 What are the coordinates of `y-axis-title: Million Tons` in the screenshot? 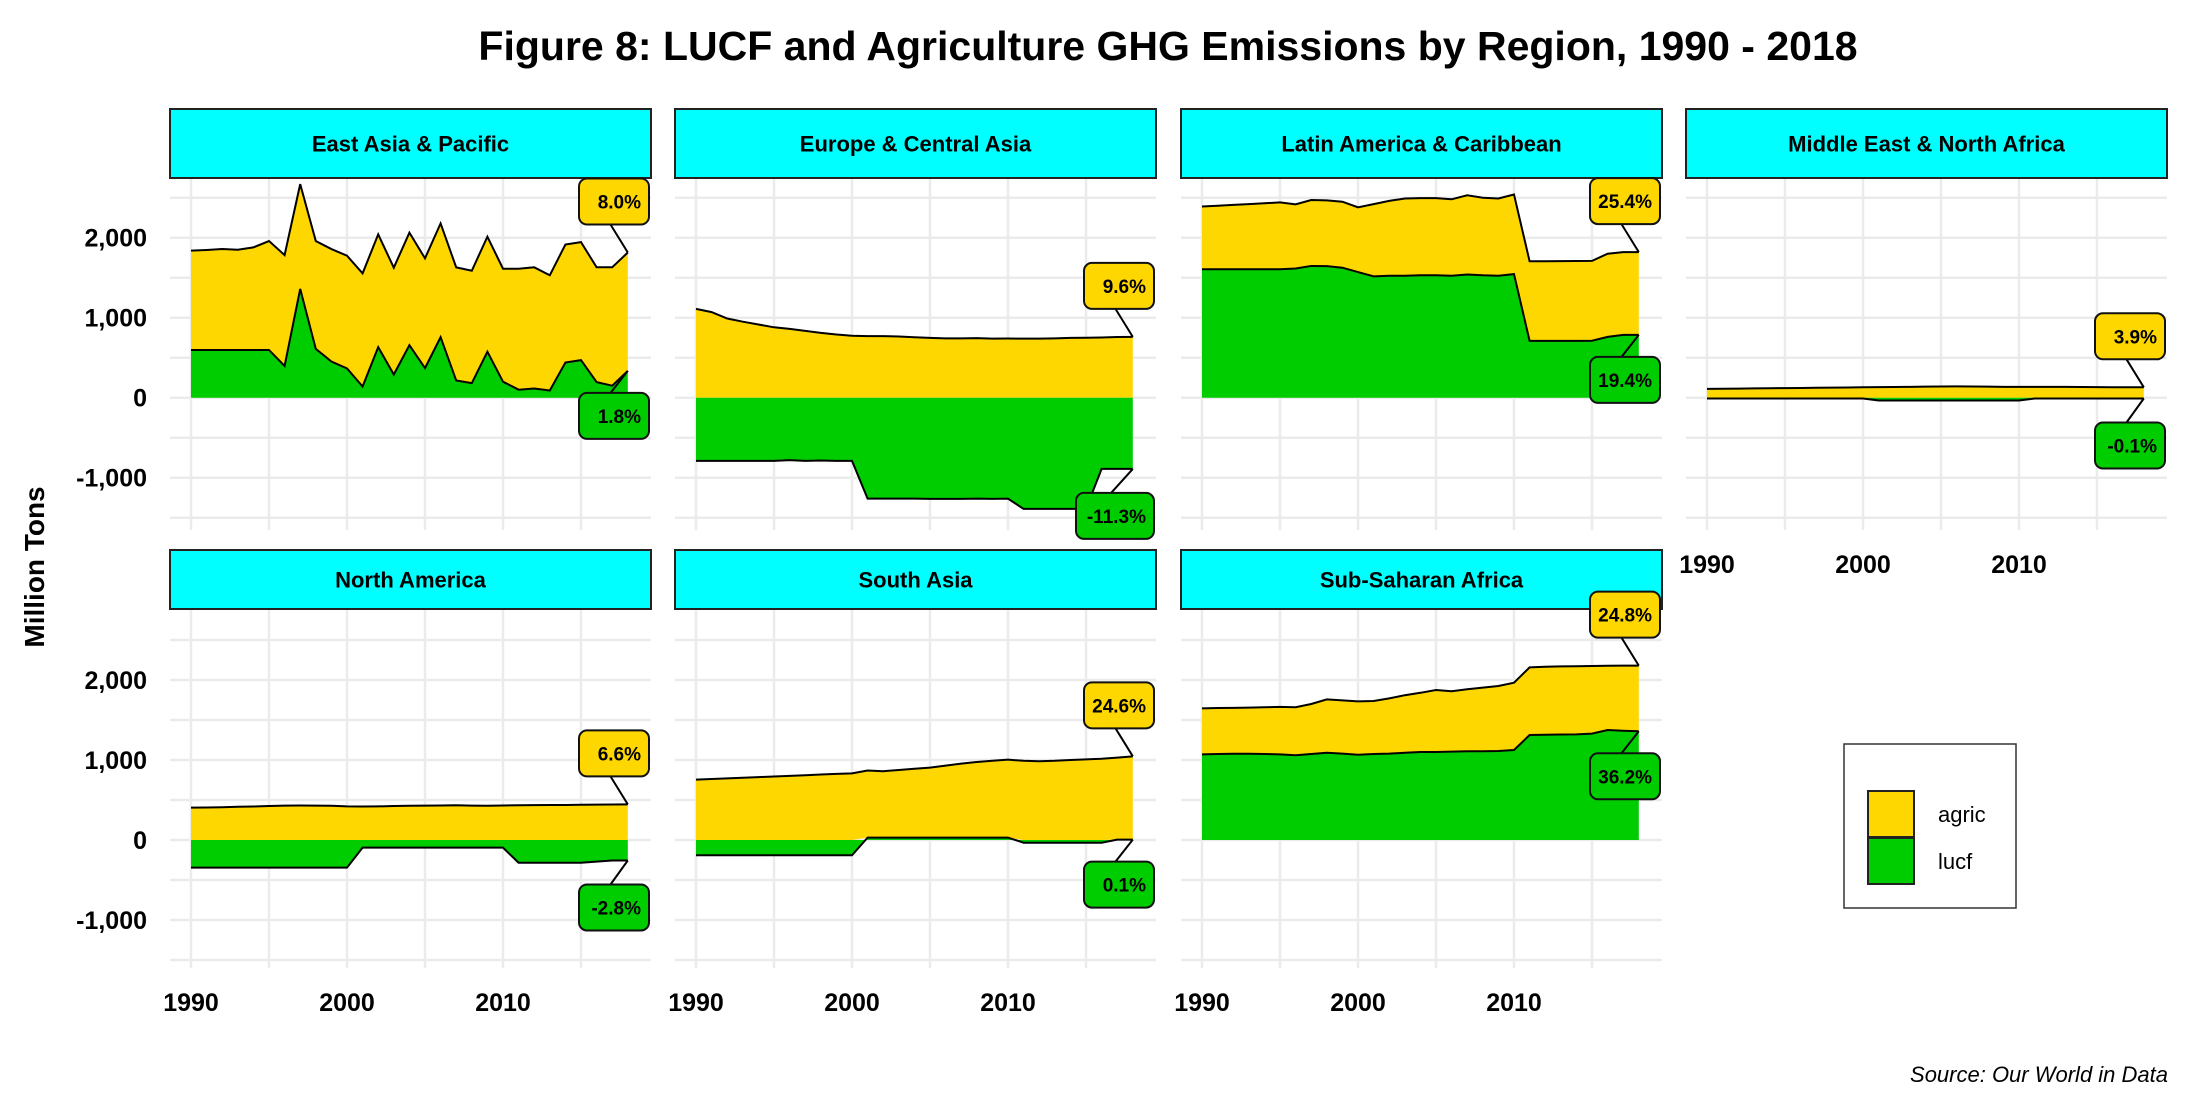 It's located at (34, 566).